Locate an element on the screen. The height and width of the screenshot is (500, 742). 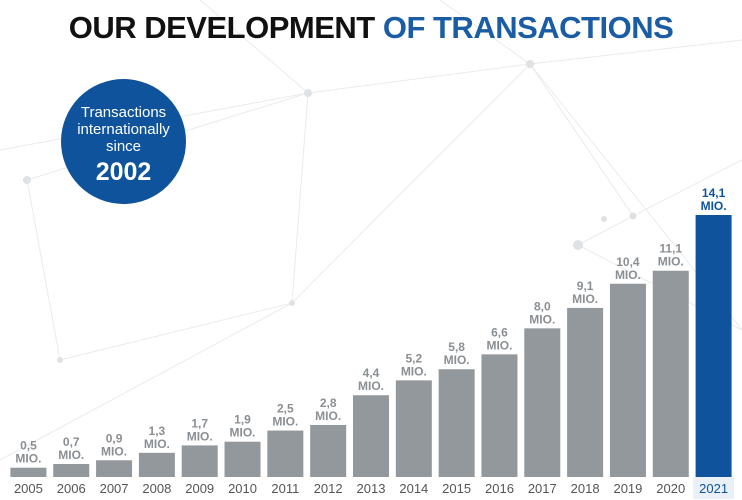
page-title: OUR DEVELOPMENT OF TRANSACTIONS is located at coordinates (371, 28).